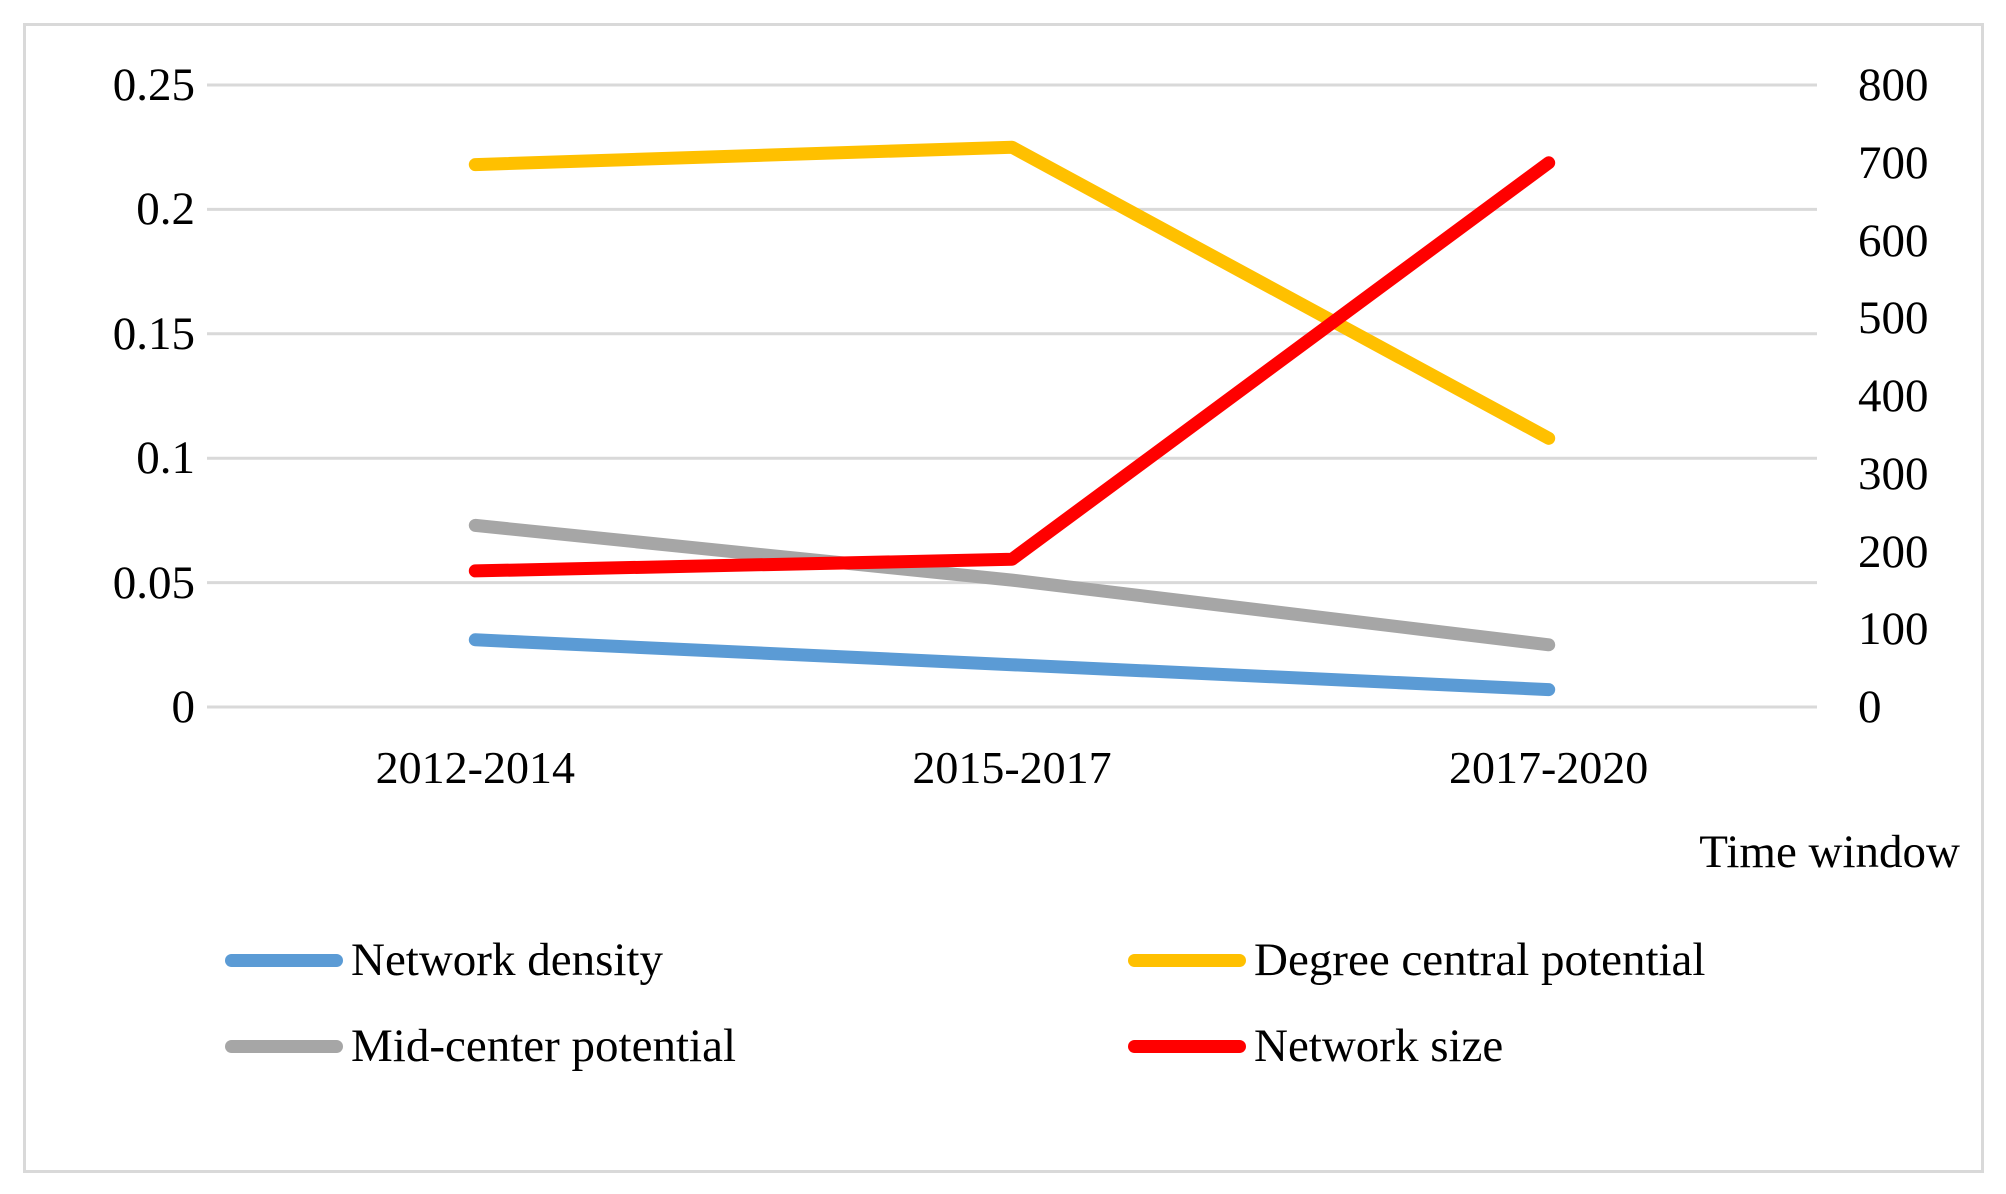 The image size is (2006, 1194). I want to click on x-axis-tick-label: 2015-2017, so click(1012, 767).